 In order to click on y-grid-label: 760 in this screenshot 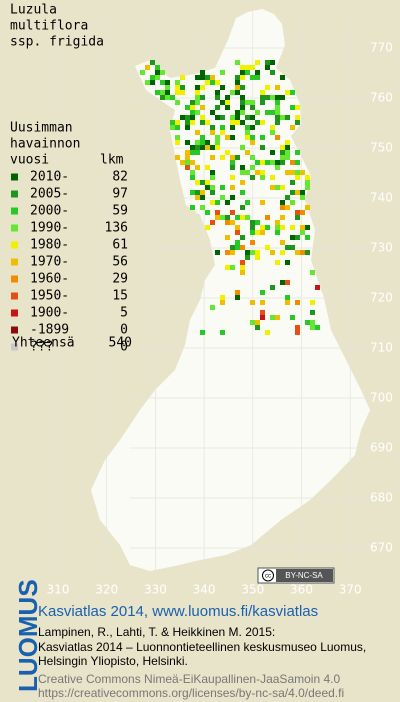, I will do `click(381, 98)`.